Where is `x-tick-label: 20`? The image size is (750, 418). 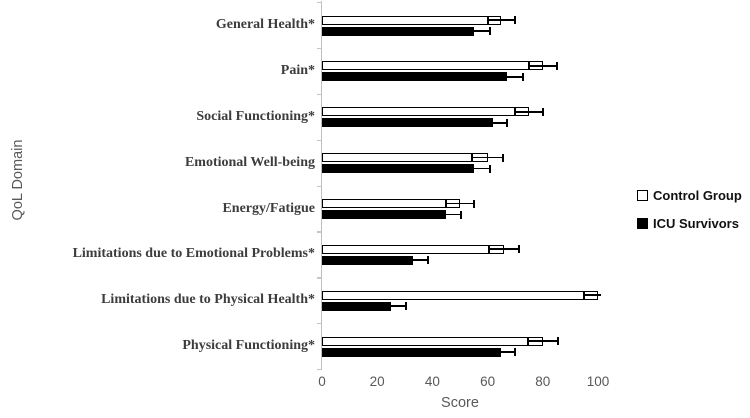
x-tick-label: 20 is located at coordinates (377, 381).